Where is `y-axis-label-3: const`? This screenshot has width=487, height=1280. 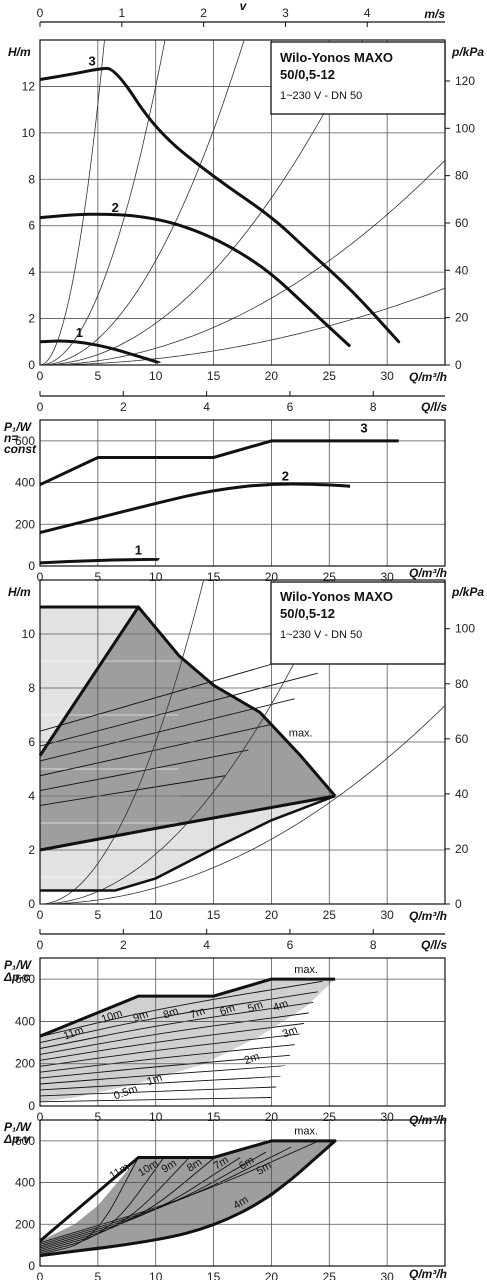
y-axis-label-3: const is located at coordinates (20, 449).